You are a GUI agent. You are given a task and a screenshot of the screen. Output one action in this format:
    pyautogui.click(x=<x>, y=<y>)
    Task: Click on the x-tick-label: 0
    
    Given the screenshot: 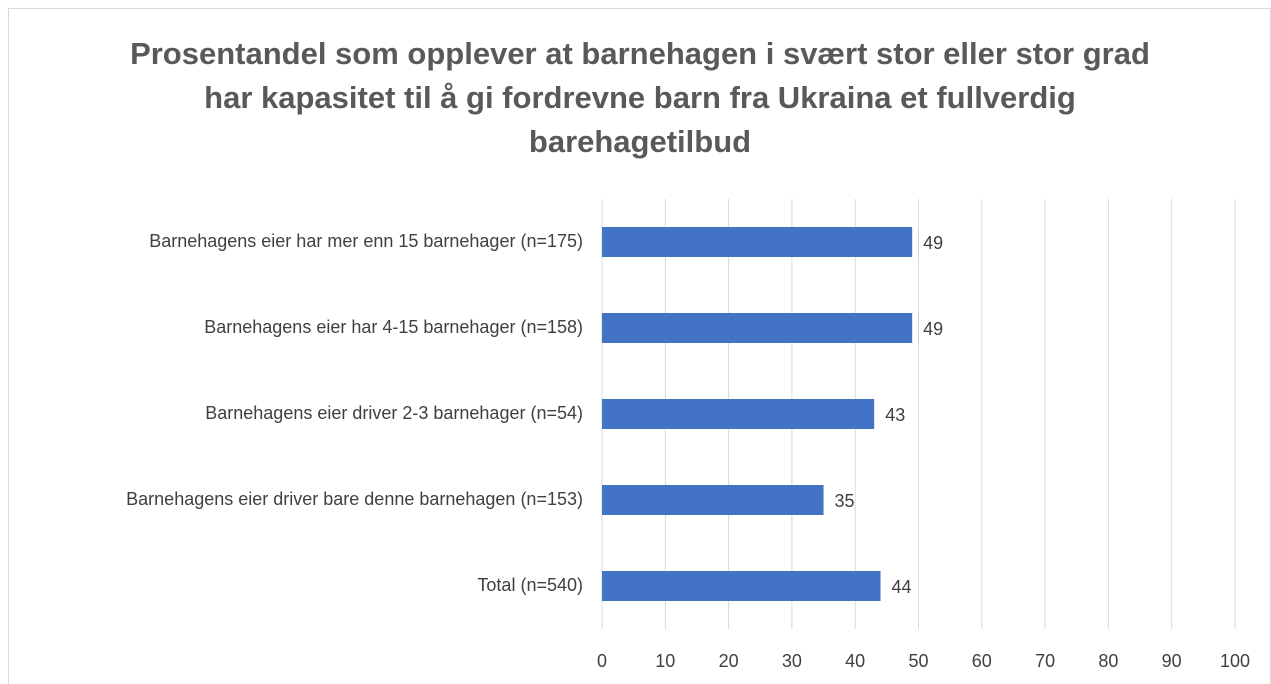 What is the action you would take?
    pyautogui.click(x=602, y=661)
    